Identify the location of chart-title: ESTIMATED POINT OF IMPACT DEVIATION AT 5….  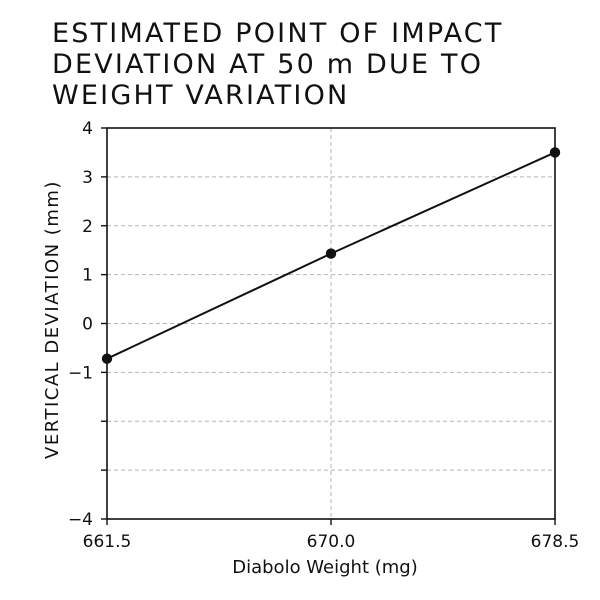
(322, 64).